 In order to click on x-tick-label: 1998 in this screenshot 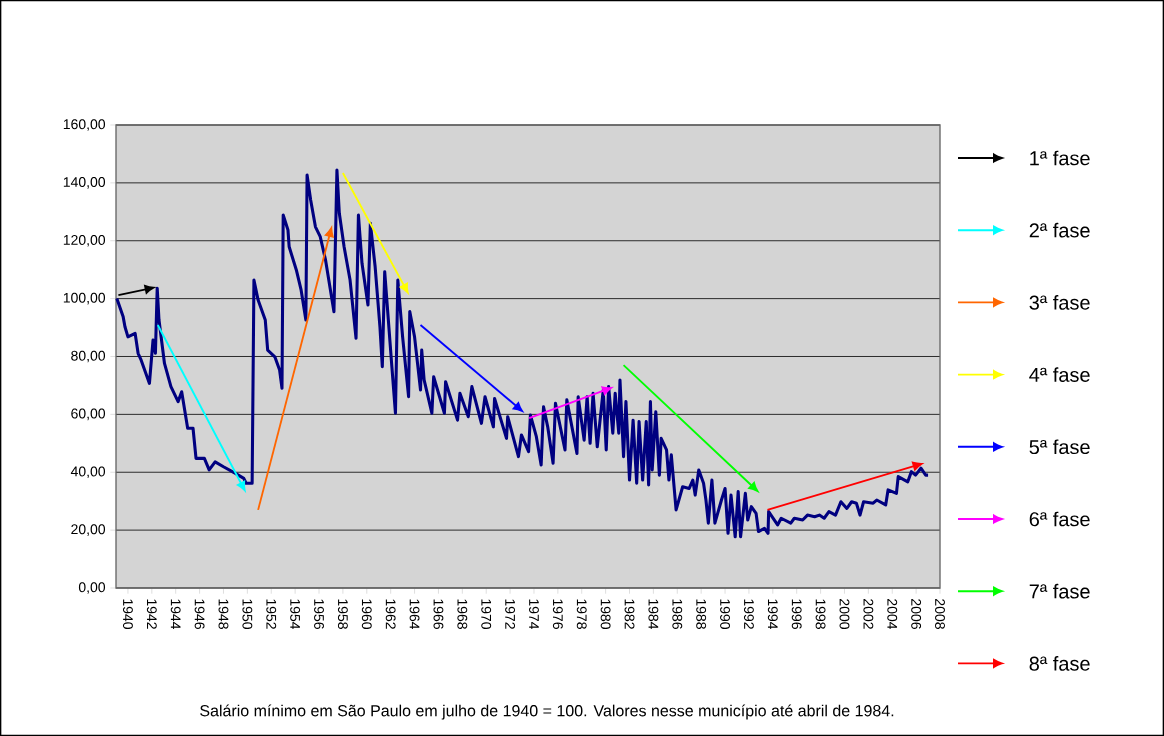, I will do `click(820, 614)`.